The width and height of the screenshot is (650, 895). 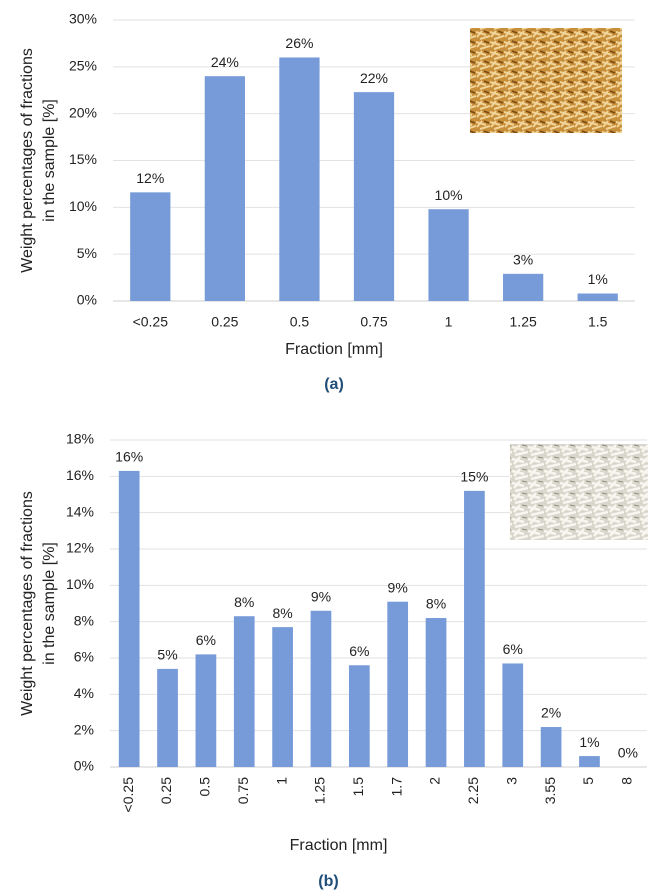 What do you see at coordinates (334, 384) in the screenshot?
I see `caption: (a)` at bounding box center [334, 384].